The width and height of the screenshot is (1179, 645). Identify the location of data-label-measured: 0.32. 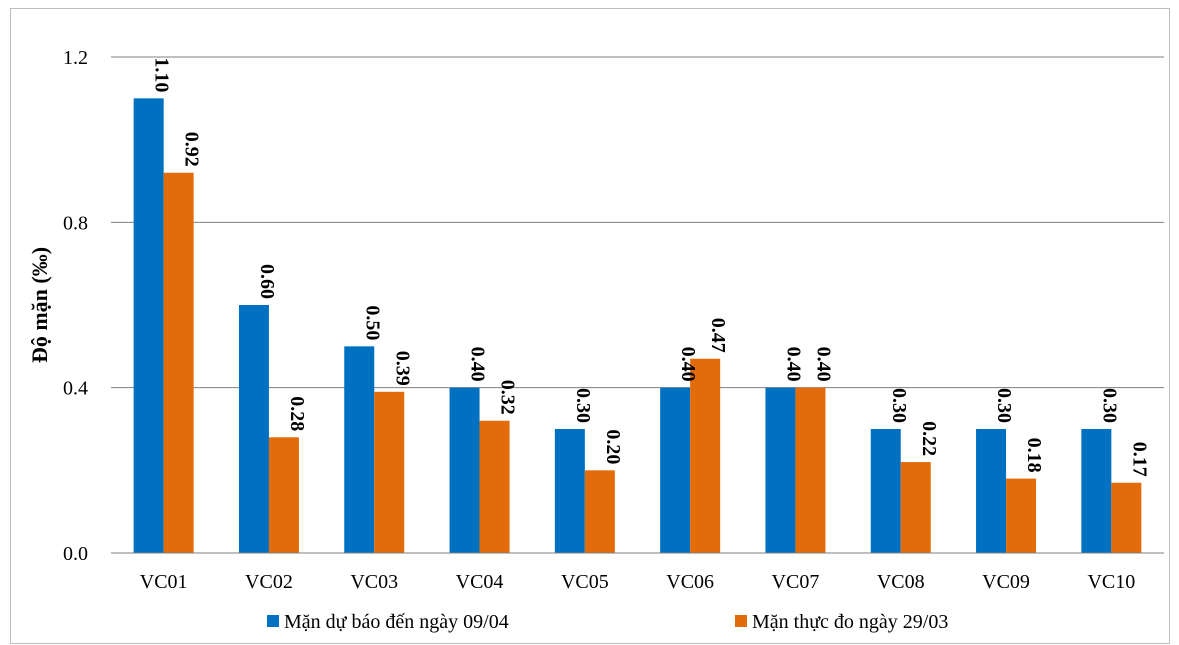
(508, 397).